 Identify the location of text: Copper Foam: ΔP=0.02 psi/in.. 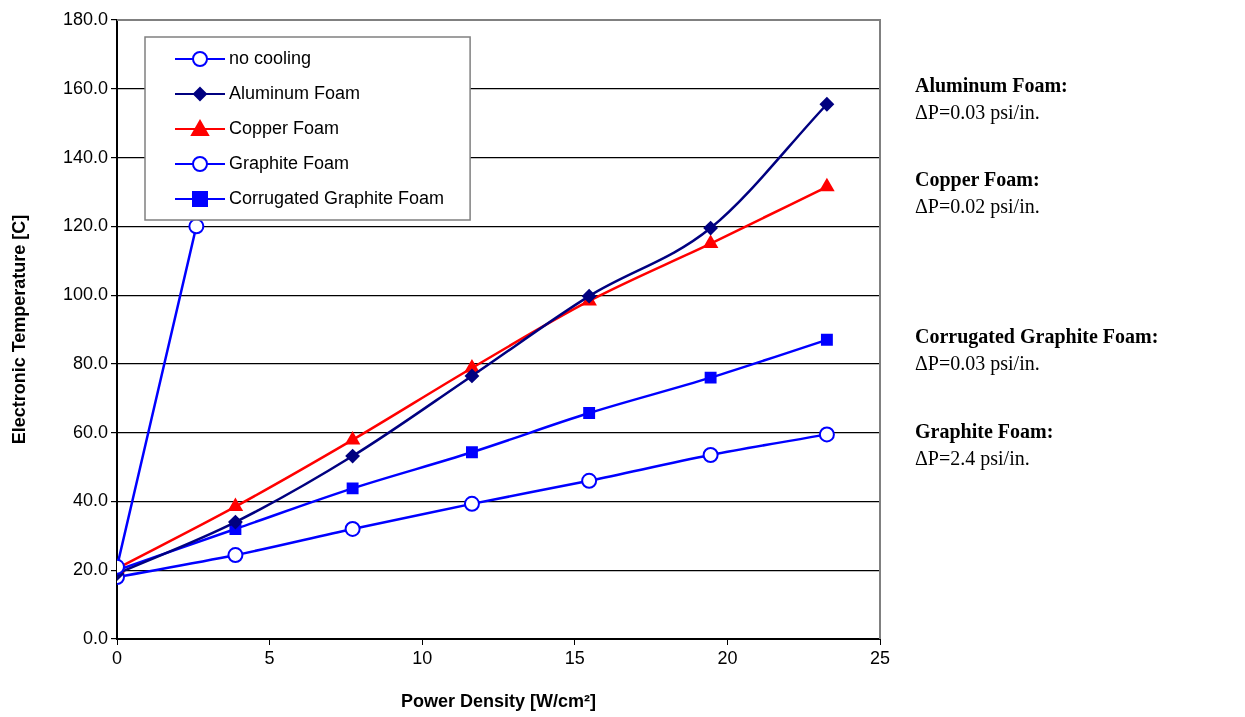
(977, 193).